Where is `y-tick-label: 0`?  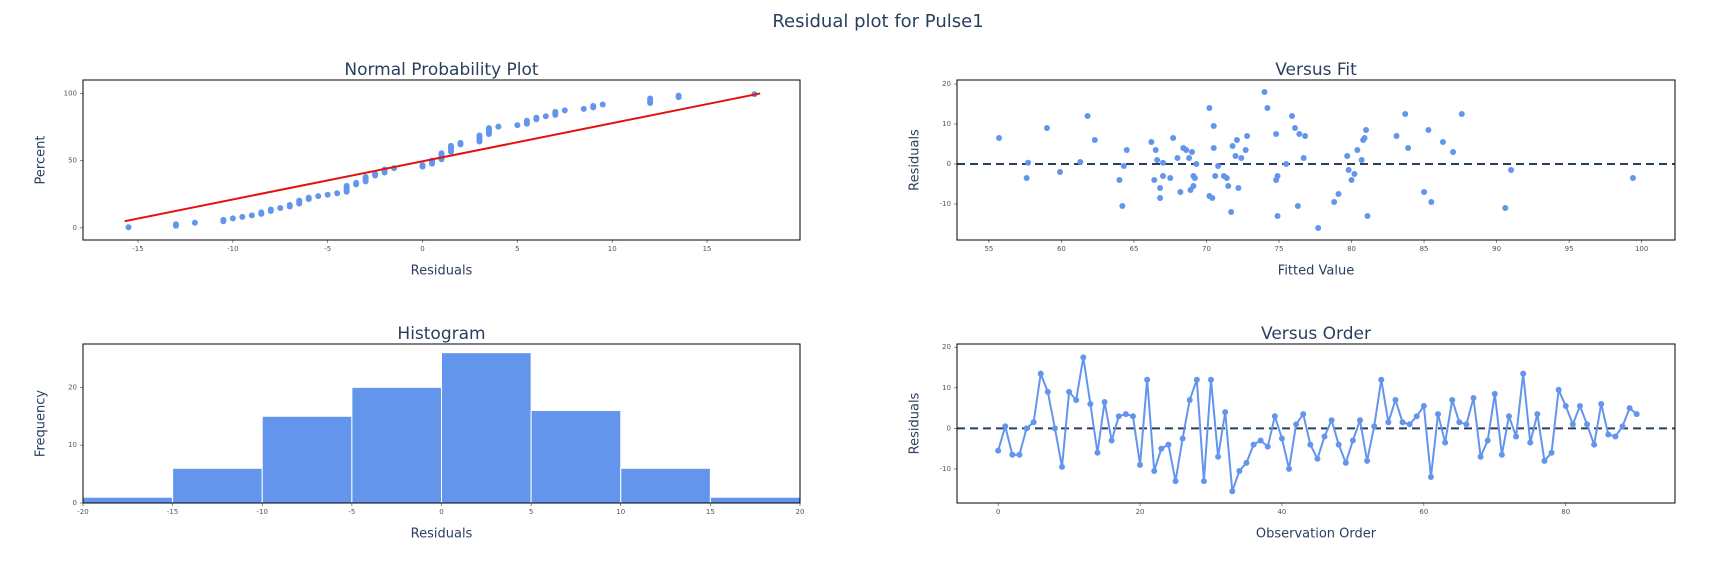
y-tick-label: 0 is located at coordinates (949, 428).